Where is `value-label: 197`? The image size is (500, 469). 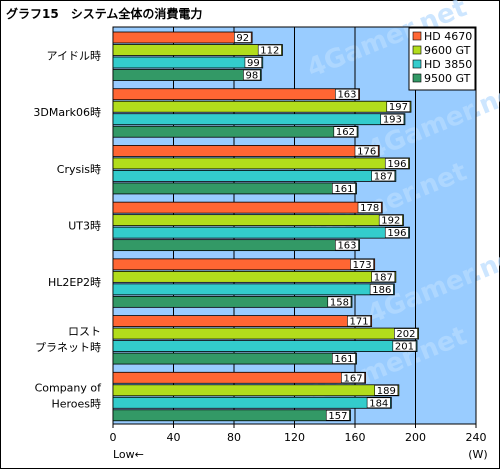
value-label: 197 is located at coordinates (398, 107).